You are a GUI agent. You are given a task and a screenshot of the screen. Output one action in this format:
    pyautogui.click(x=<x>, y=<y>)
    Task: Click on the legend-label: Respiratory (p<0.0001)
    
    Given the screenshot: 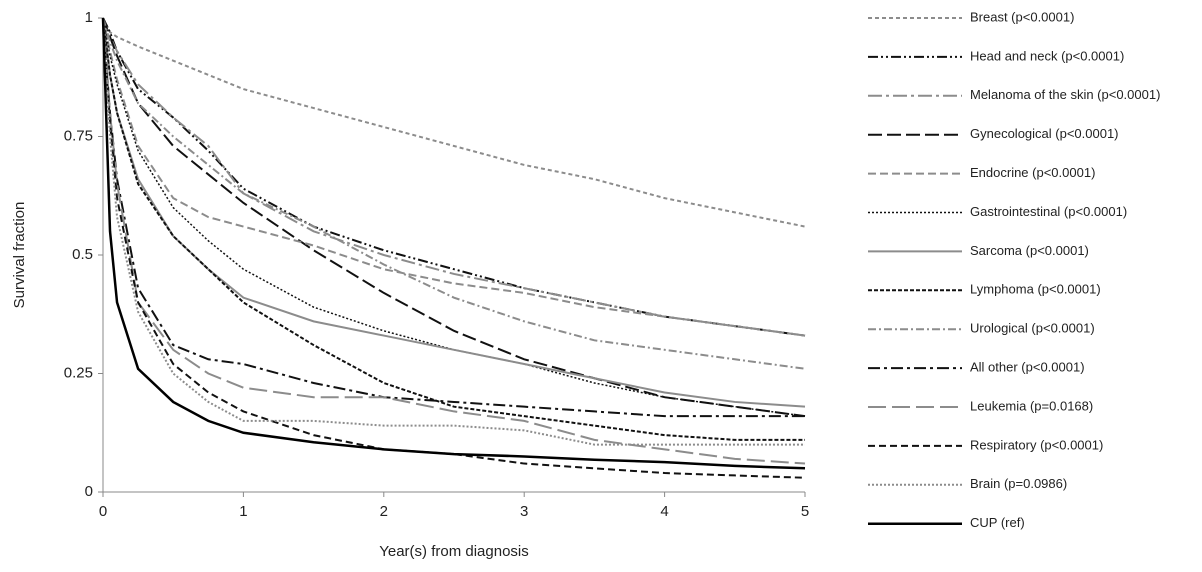 What is the action you would take?
    pyautogui.click(x=1036, y=444)
    